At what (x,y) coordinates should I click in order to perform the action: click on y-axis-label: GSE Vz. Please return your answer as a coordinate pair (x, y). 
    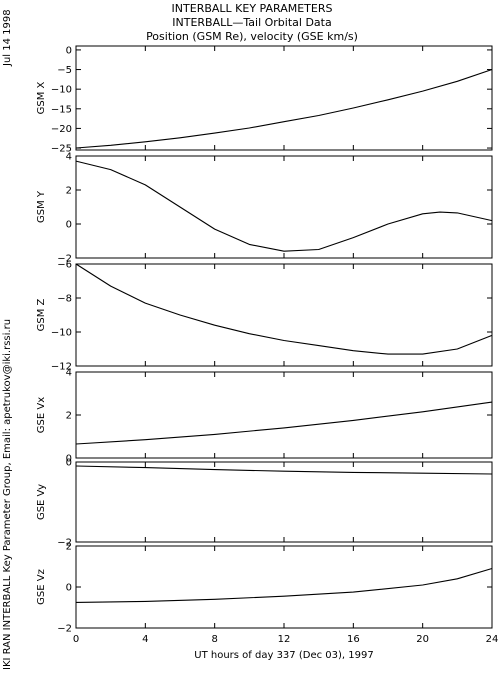
    Looking at the image, I should click on (41, 587).